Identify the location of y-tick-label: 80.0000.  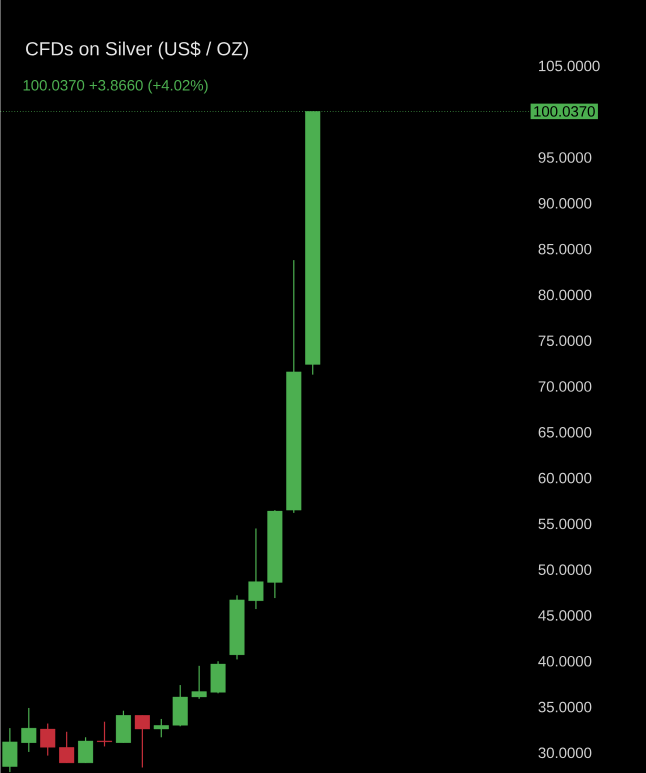
(565, 295).